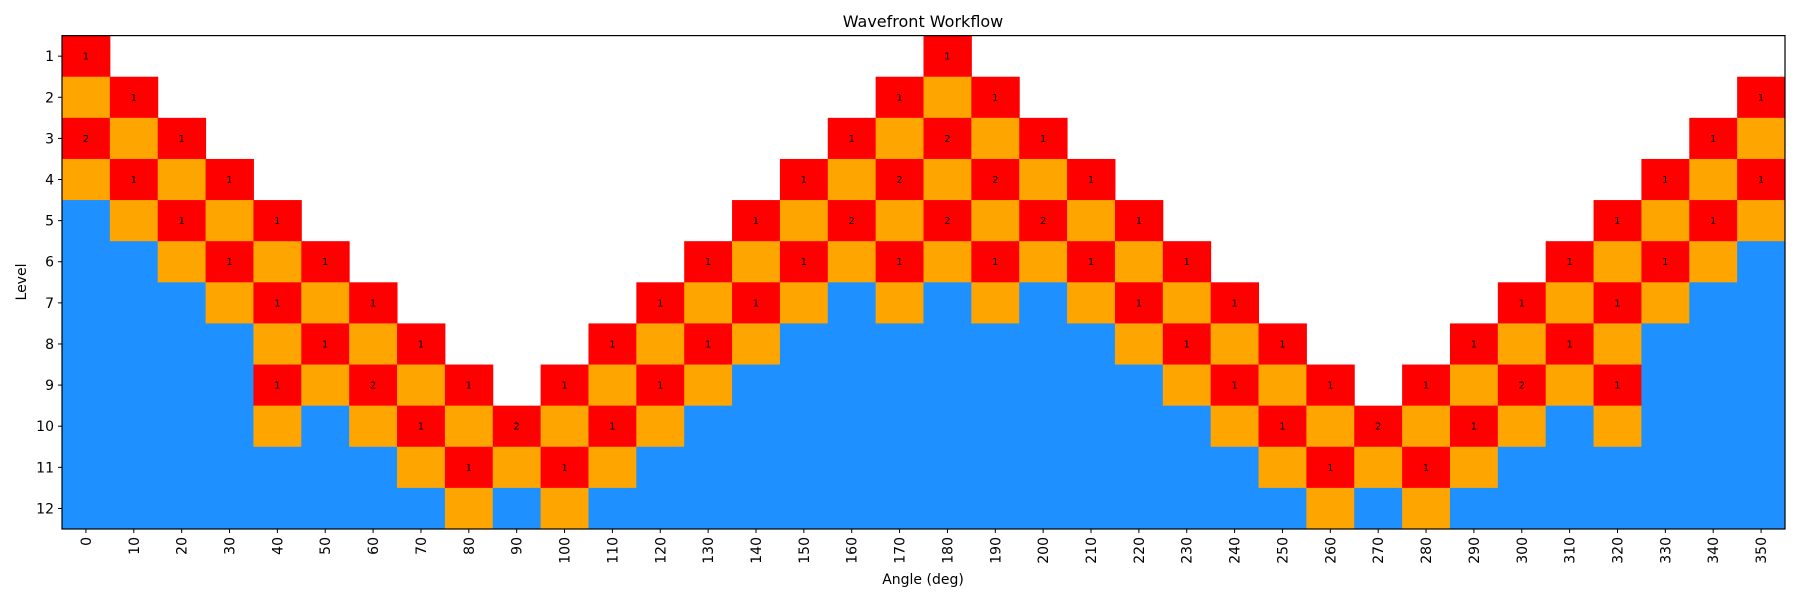 Image resolution: width=1800 pixels, height=600 pixels. What do you see at coordinates (183, 546) in the screenshot?
I see `x-tick-label: 20` at bounding box center [183, 546].